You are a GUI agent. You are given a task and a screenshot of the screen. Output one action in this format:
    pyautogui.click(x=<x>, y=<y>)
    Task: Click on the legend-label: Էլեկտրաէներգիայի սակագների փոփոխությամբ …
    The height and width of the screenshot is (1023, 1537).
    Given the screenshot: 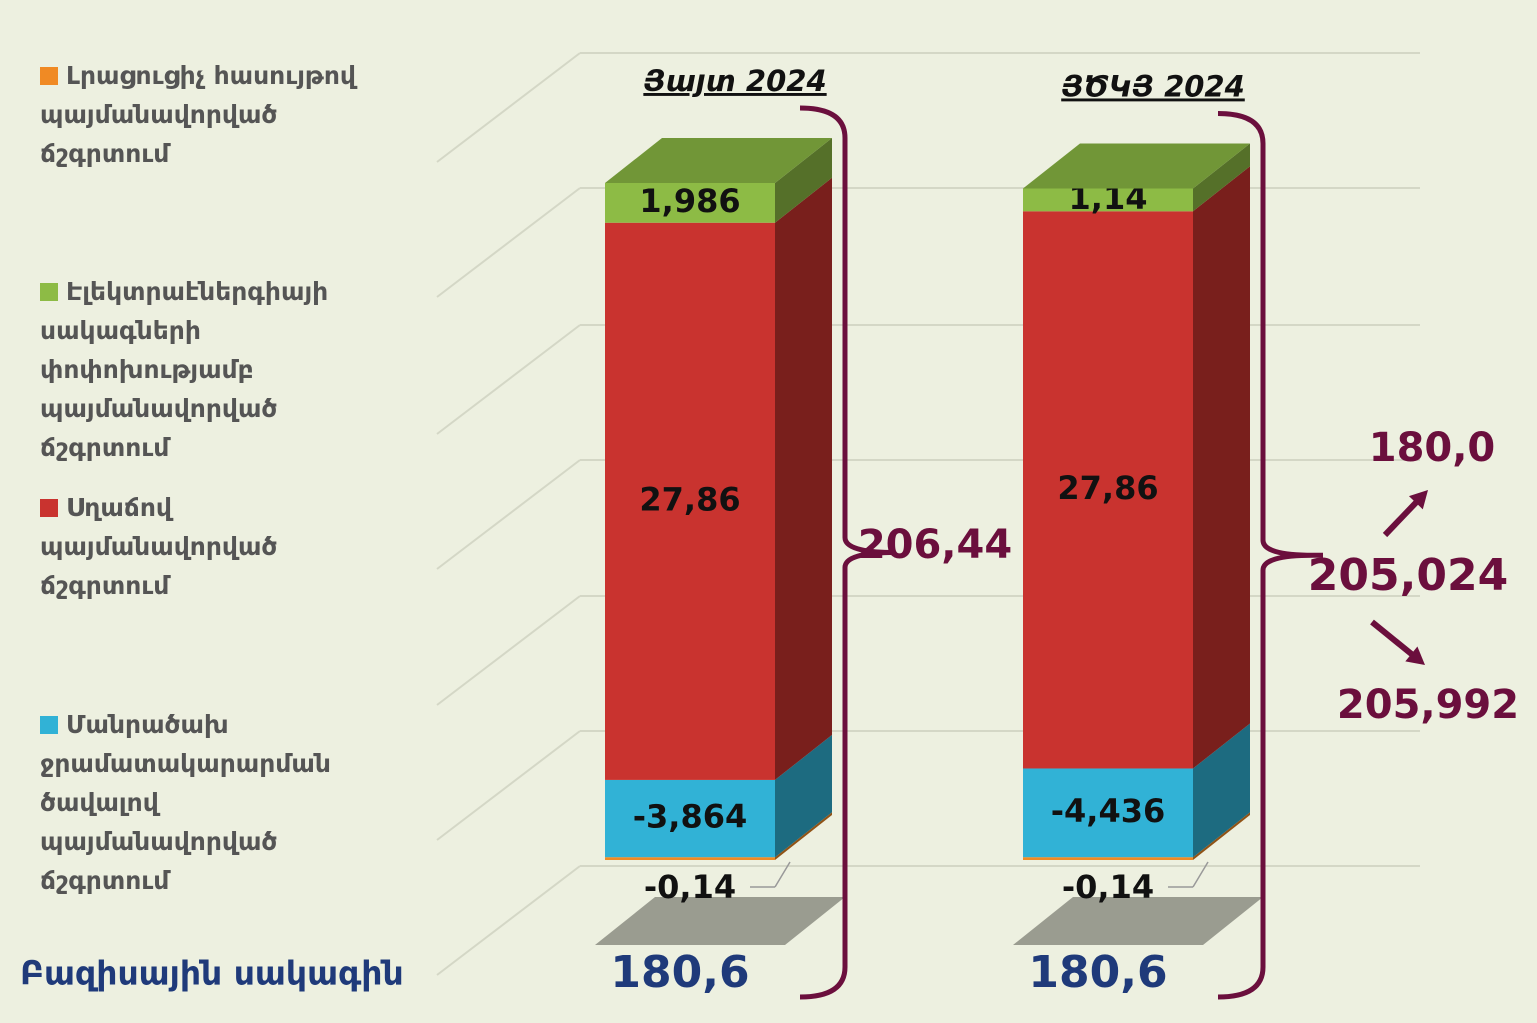 What is the action you would take?
    pyautogui.click(x=184, y=369)
    